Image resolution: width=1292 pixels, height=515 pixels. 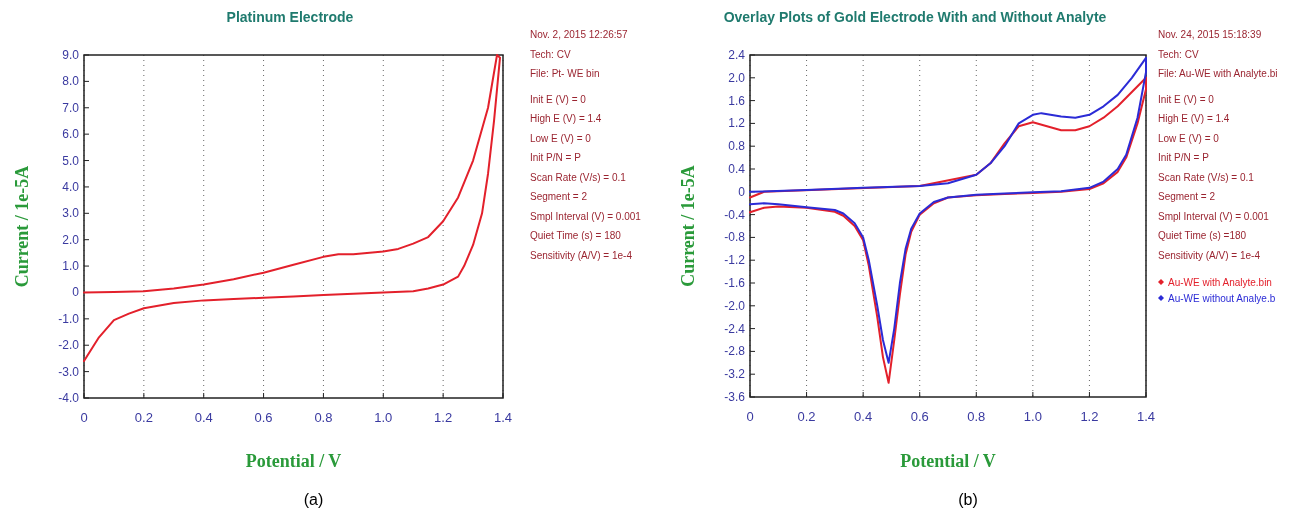 I want to click on y-tick-label: -0.8, so click(x=735, y=237).